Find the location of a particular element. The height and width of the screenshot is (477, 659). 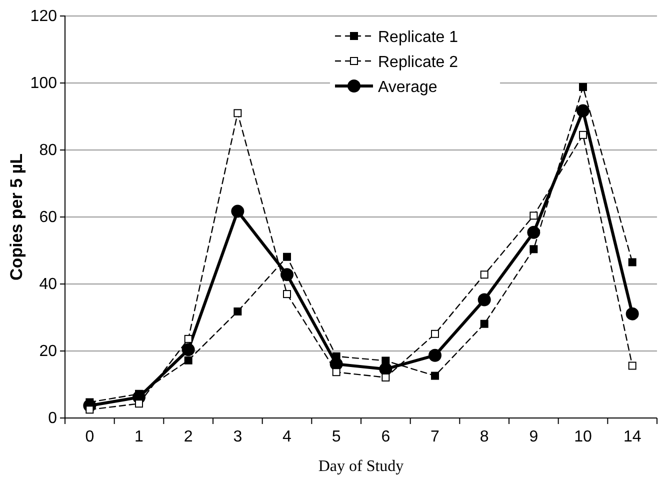

x-tick-label: 1 is located at coordinates (139, 437).